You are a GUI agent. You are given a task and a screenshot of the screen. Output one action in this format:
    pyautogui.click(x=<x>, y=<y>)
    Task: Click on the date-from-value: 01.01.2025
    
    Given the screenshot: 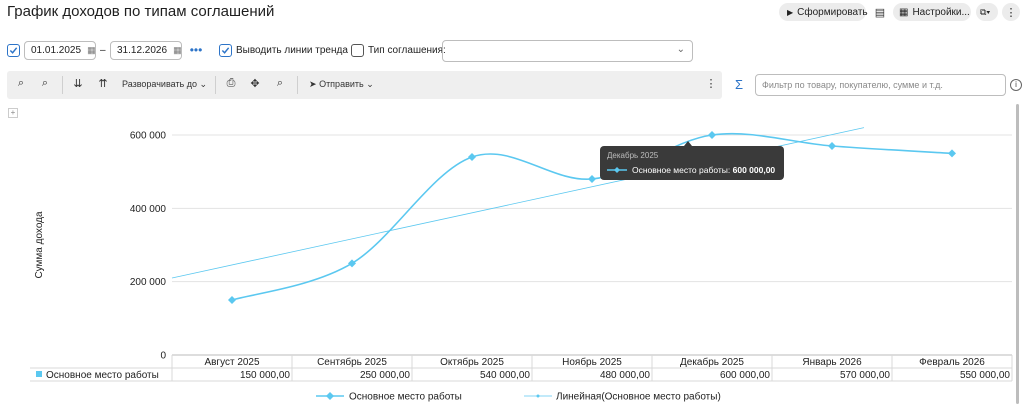 What is the action you would take?
    pyautogui.click(x=56, y=50)
    